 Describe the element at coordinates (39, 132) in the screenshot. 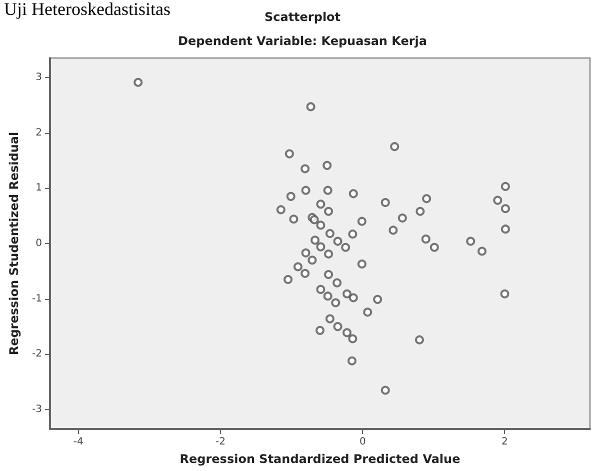

I see `y-tick-label: 2` at that location.